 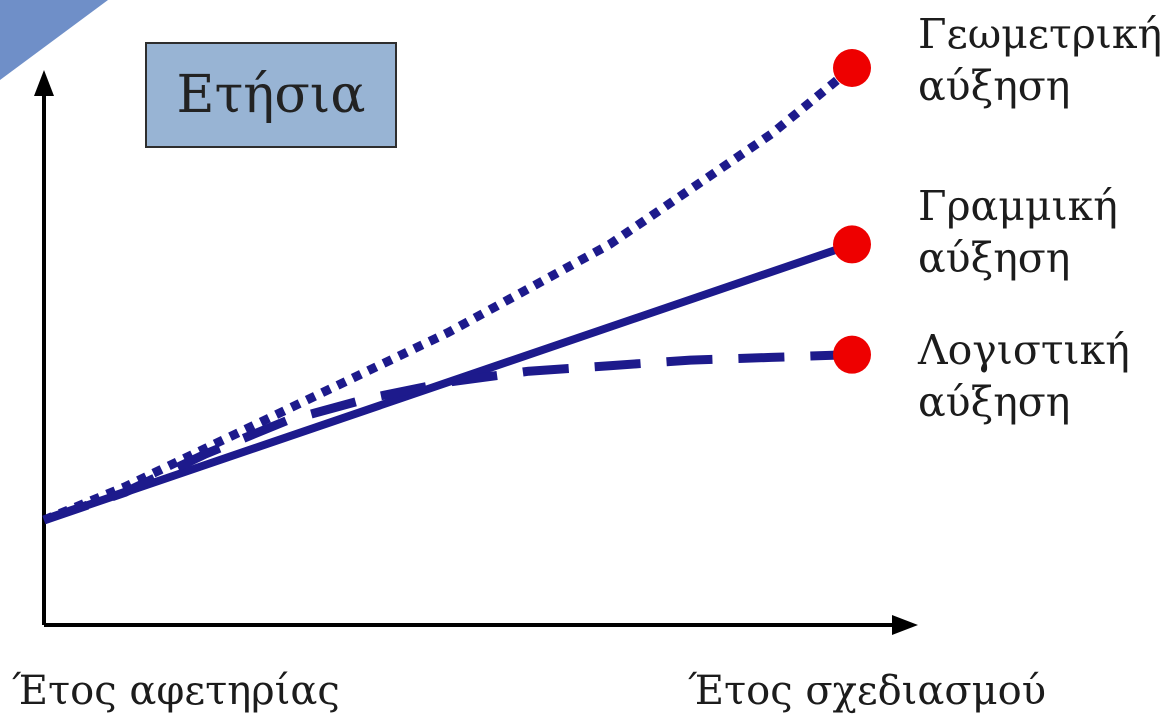 I want to click on y-axis-arrow, so click(x=44, y=83).